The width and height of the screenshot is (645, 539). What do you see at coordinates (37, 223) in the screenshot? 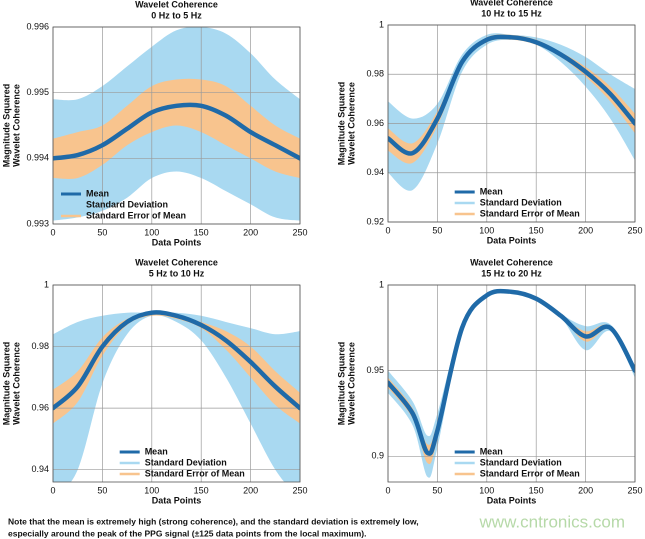
I see `y-tick-label: 0.993` at bounding box center [37, 223].